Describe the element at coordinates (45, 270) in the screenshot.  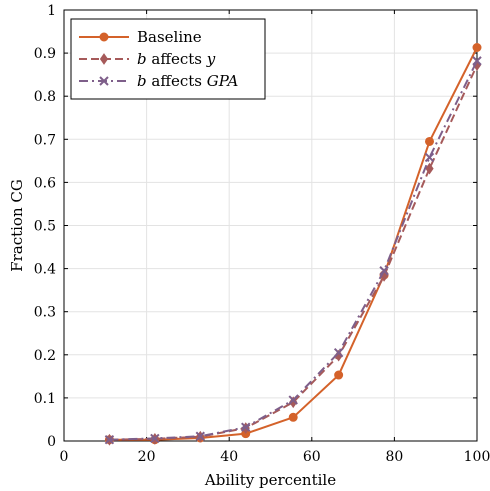
I see `y-tick-label: 0.4` at that location.